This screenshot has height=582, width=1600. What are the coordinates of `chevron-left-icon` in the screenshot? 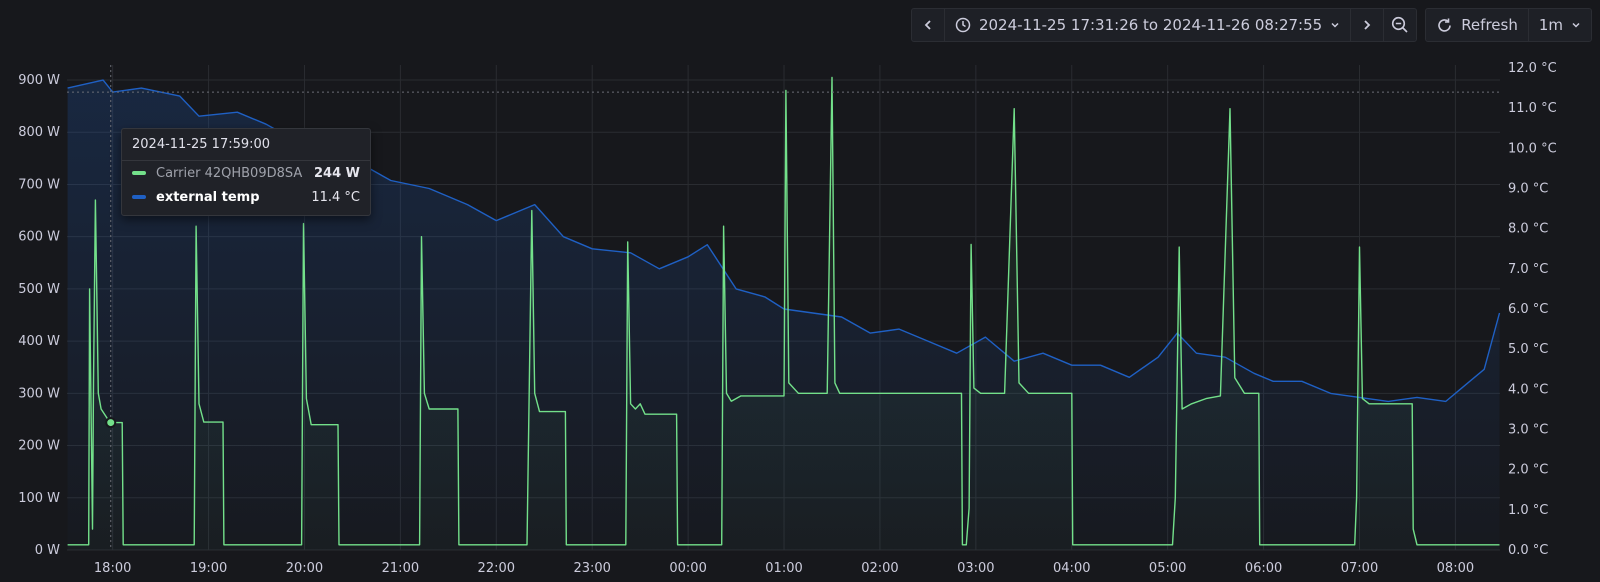 It's located at (928, 25).